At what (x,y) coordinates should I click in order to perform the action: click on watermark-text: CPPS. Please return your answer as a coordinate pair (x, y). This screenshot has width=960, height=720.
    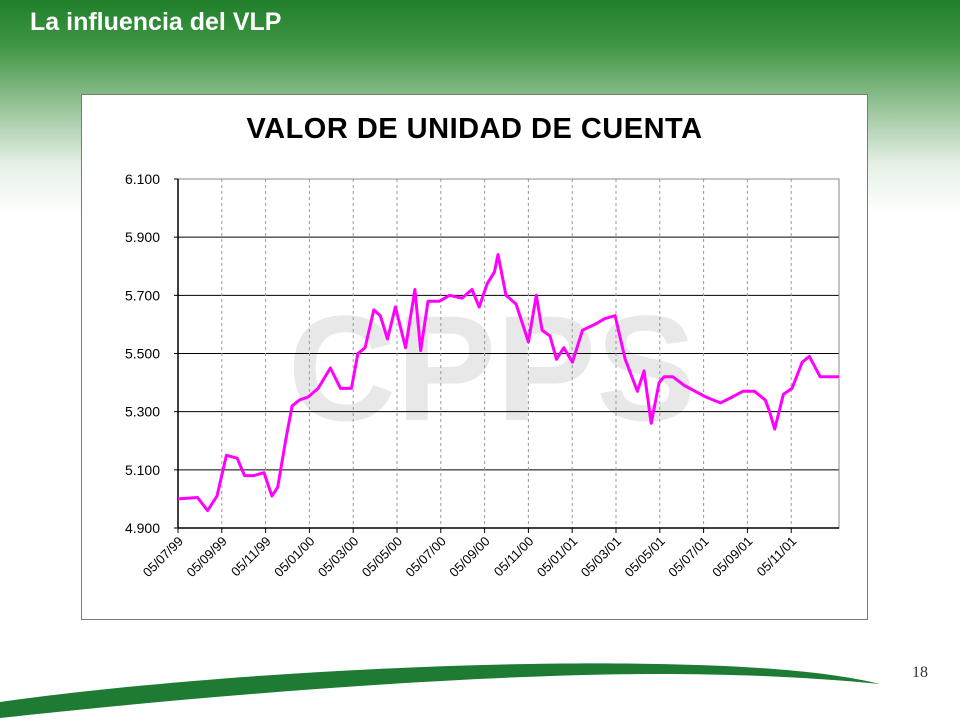
    Looking at the image, I should click on (492, 368).